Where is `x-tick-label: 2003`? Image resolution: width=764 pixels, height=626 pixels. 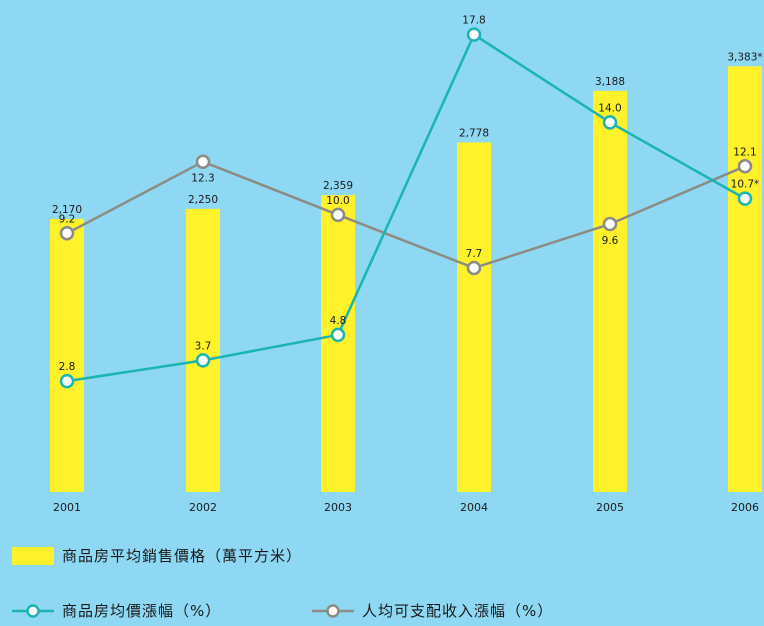
x-tick-label: 2003 is located at coordinates (338, 507).